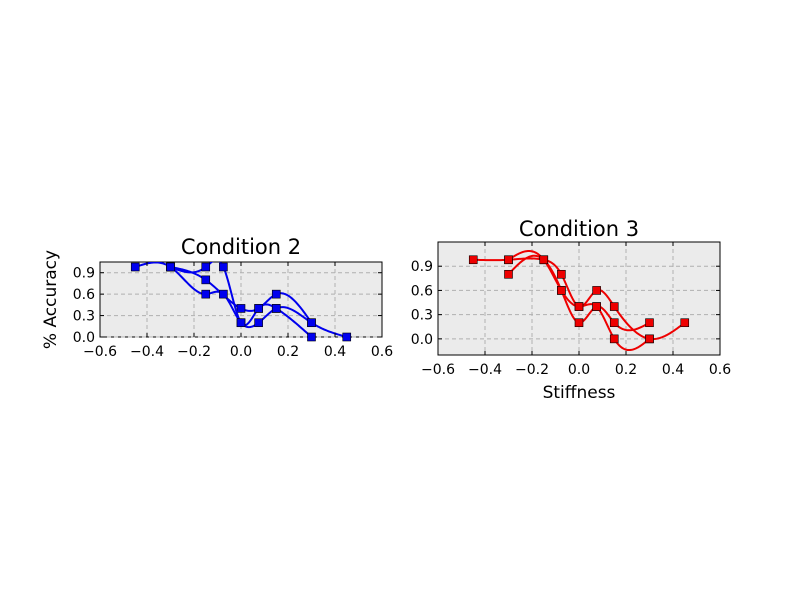 This screenshot has width=800, height=600. I want to click on grid-lines, so click(579, 298).